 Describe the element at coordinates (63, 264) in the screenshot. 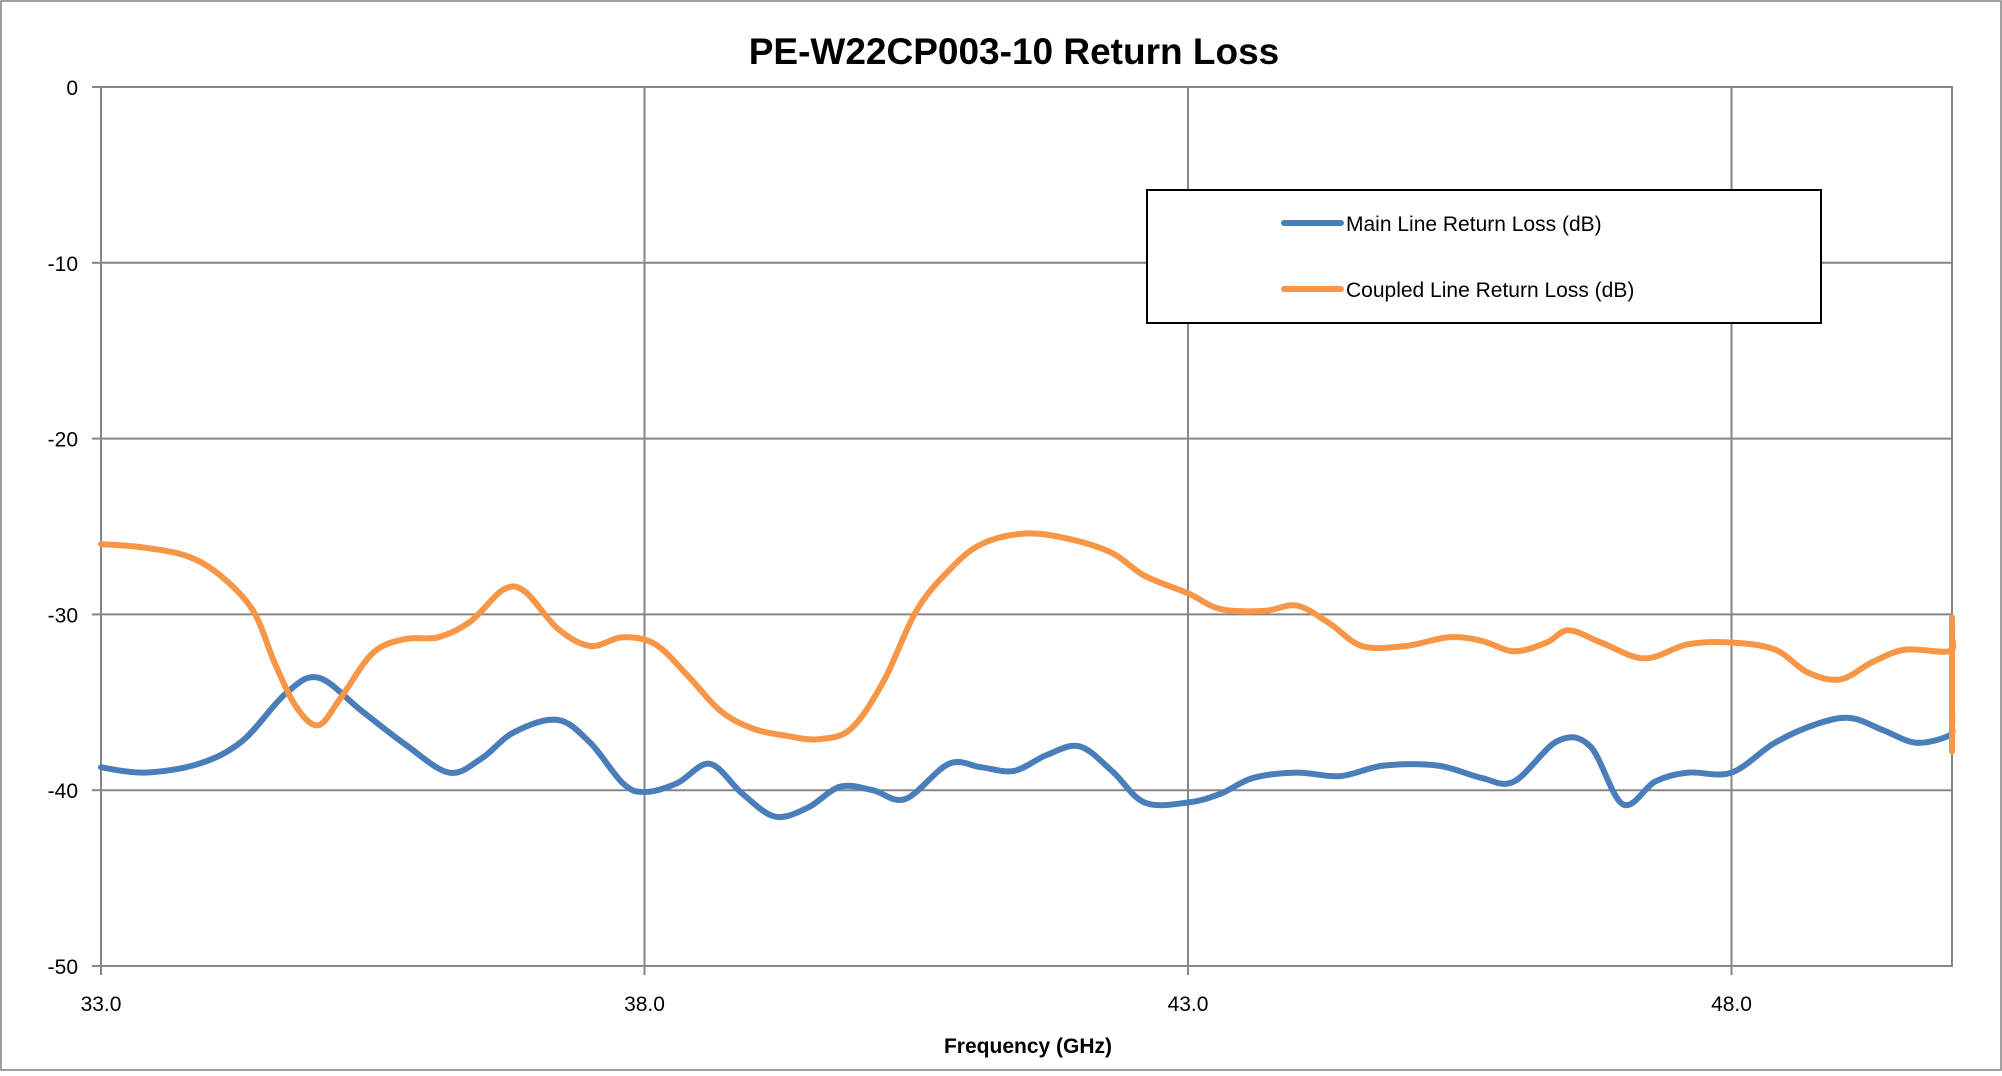

I see `y-tick-label: -10` at that location.